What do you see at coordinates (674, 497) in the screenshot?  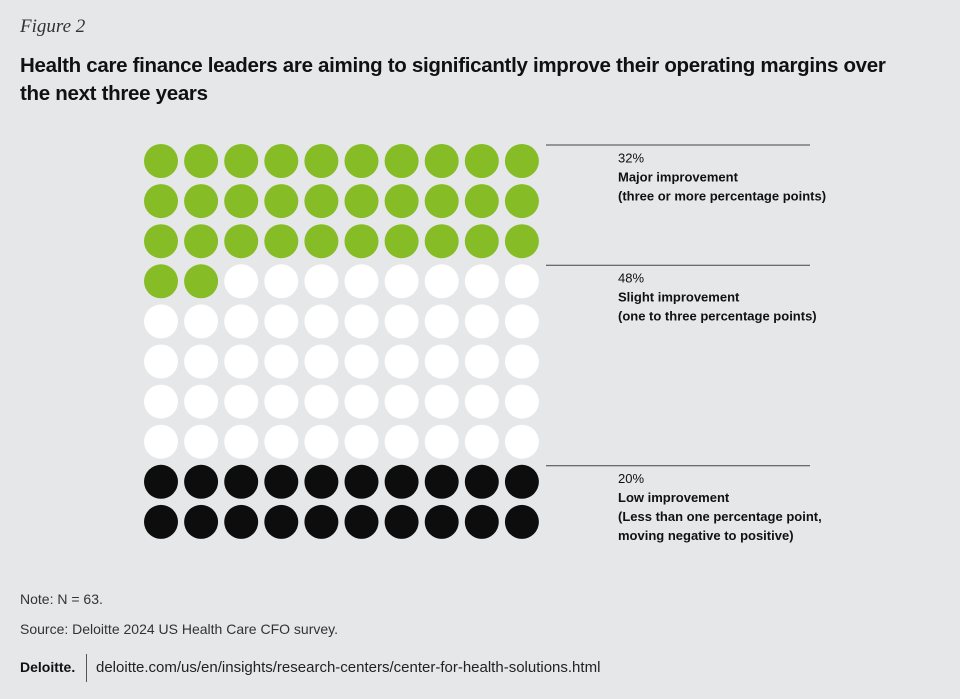 I see `category-label: Low improvement` at bounding box center [674, 497].